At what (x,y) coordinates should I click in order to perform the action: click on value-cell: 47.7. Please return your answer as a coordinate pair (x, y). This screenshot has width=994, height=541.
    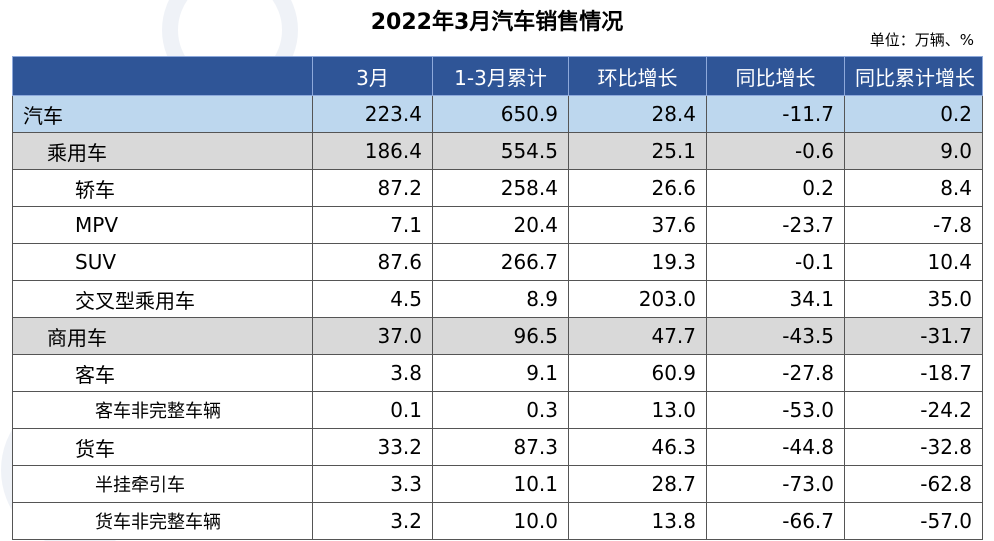
    Looking at the image, I should click on (637, 336).